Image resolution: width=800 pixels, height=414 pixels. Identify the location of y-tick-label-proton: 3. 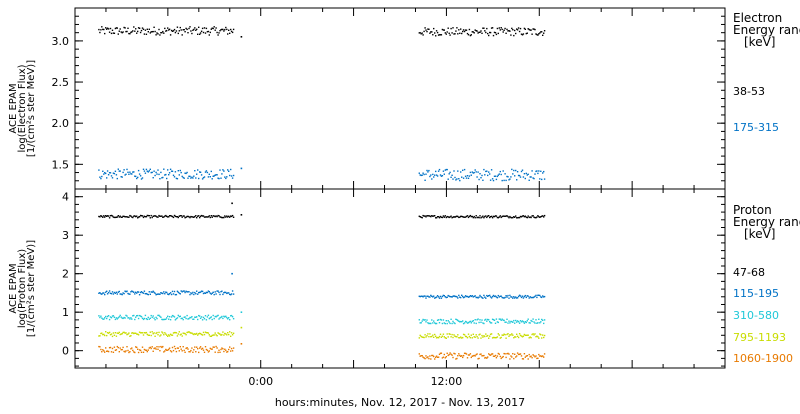
(65, 235).